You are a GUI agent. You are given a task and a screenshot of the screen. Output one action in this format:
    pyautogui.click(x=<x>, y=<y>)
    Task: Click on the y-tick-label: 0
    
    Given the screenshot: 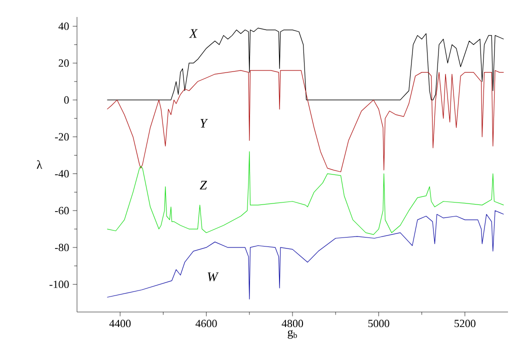 What is the action you would take?
    pyautogui.click(x=66, y=100)
    